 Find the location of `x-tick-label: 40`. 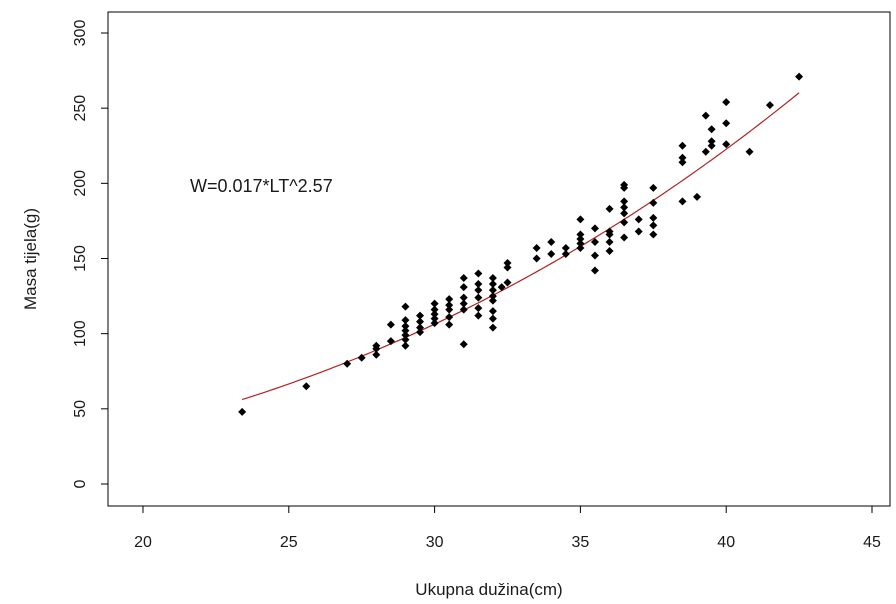

x-tick-label: 40 is located at coordinates (726, 542).